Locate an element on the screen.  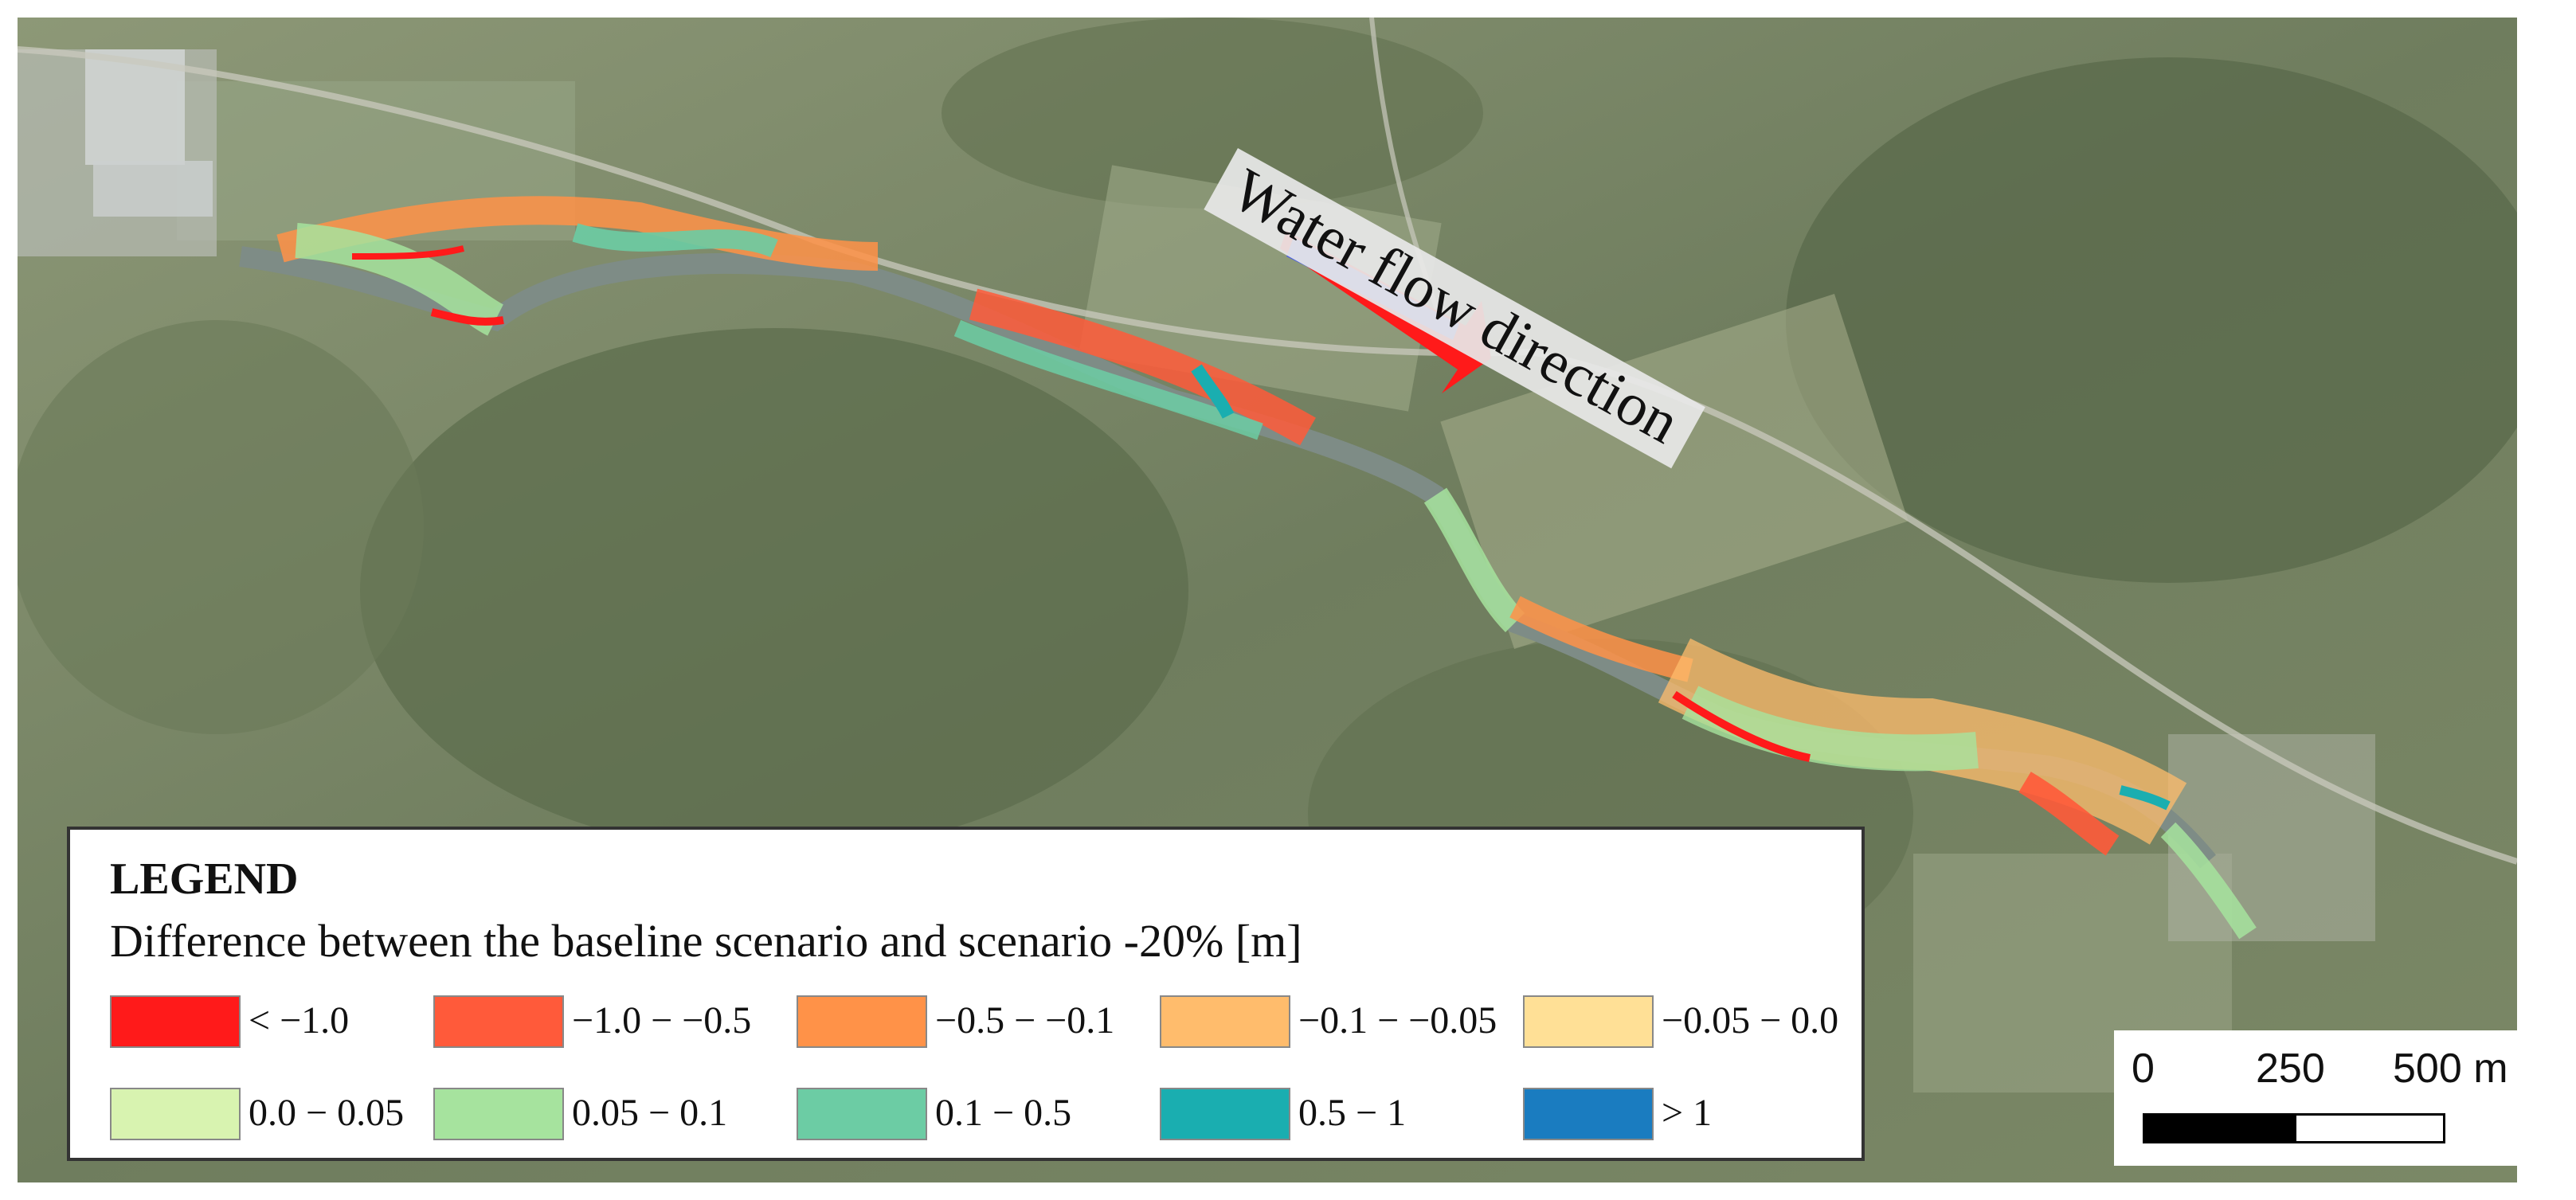
legend-item-label: < −1.0 is located at coordinates (299, 1020).